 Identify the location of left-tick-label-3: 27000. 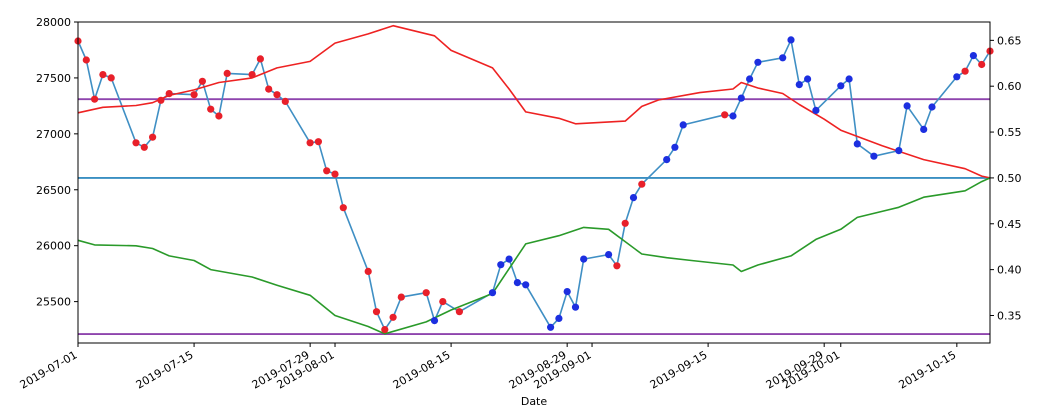
(53, 134).